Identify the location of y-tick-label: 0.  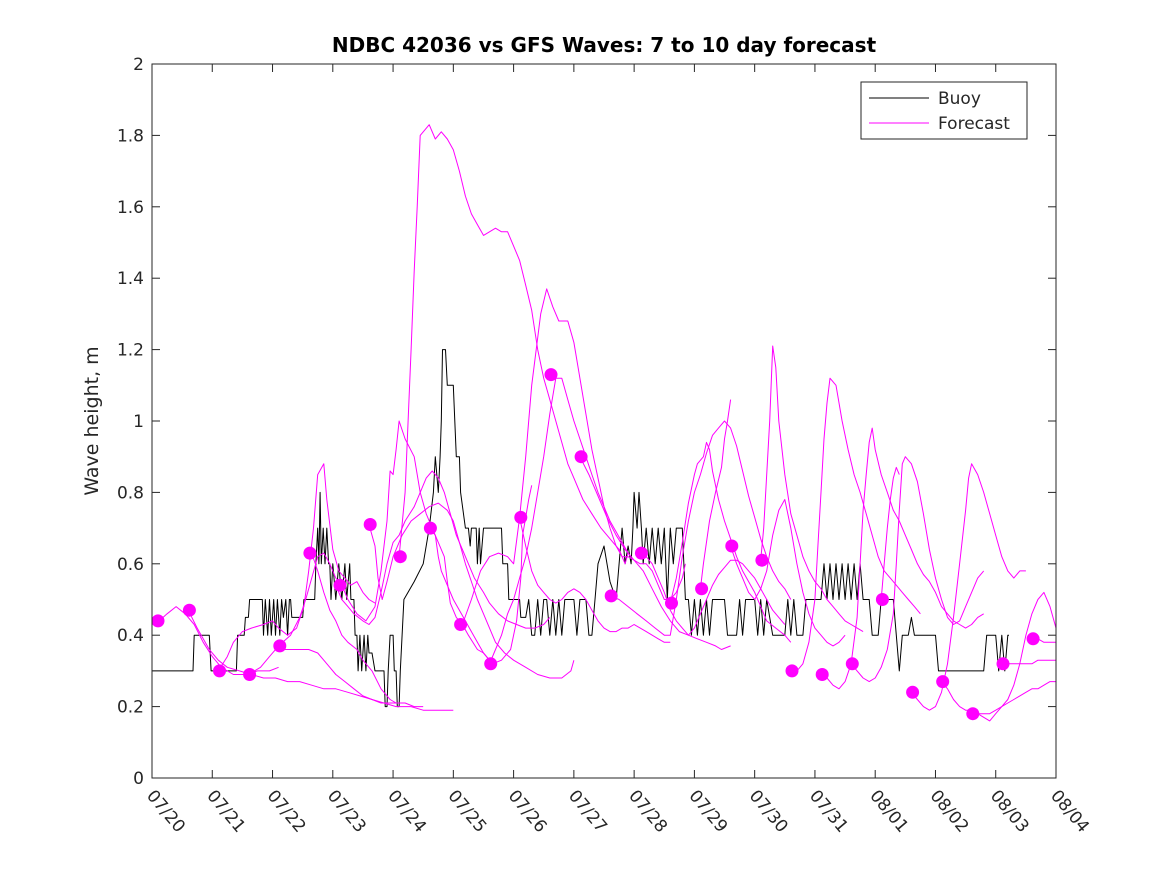
(138, 779).